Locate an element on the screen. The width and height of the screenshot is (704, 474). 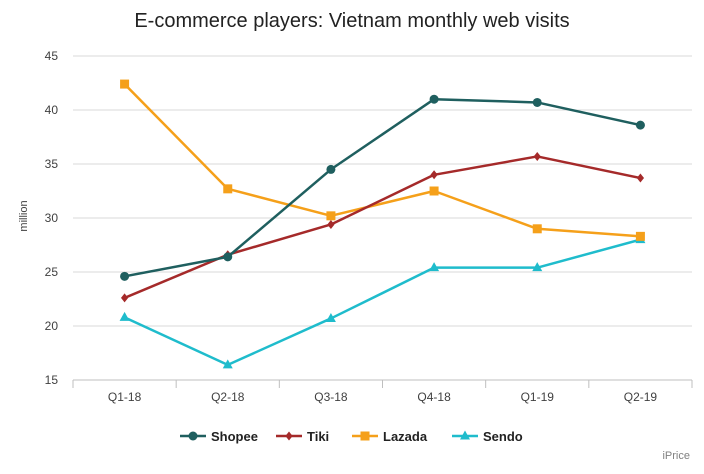
legend-item-shopee: Shopee is located at coordinates (219, 436).